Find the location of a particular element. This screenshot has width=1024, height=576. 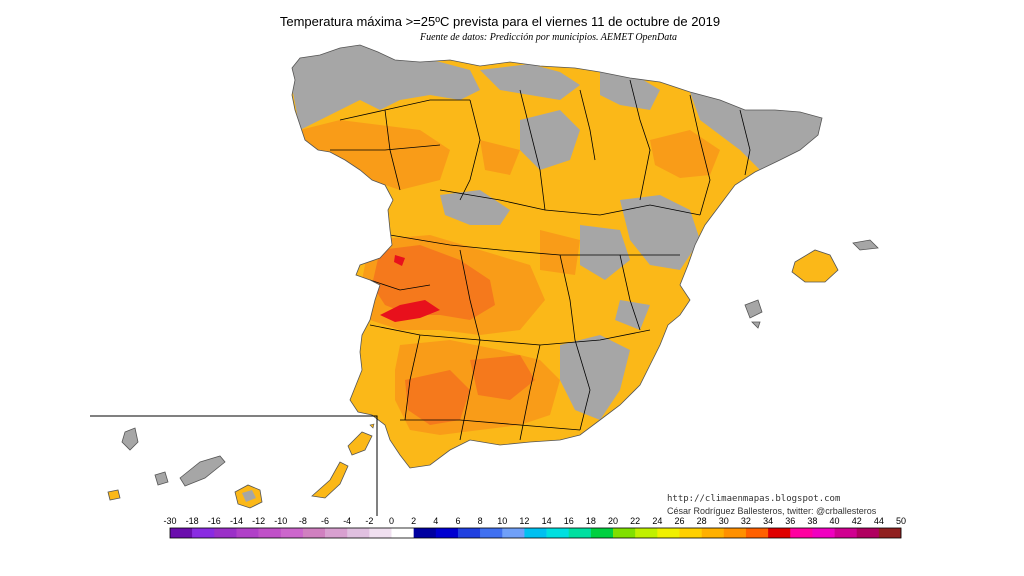

legend-tick-label: -18 is located at coordinates (192, 521).